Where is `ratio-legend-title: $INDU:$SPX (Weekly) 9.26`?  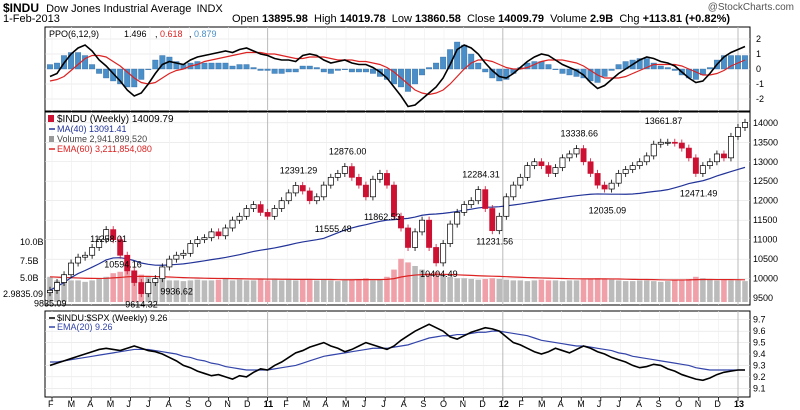
ratio-legend-title: $INDU:$SPX (Weekly) 9.26 is located at coordinates (112, 318).